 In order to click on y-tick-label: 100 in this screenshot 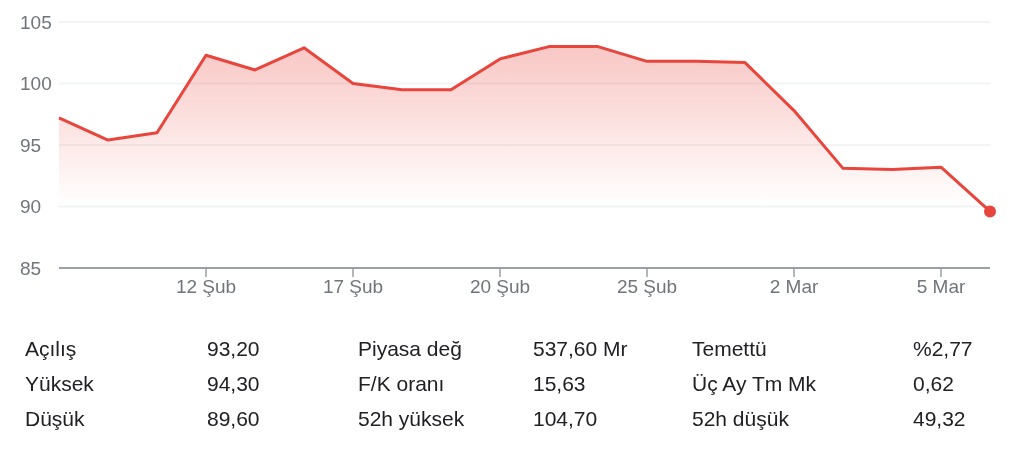, I will do `click(36, 84)`.